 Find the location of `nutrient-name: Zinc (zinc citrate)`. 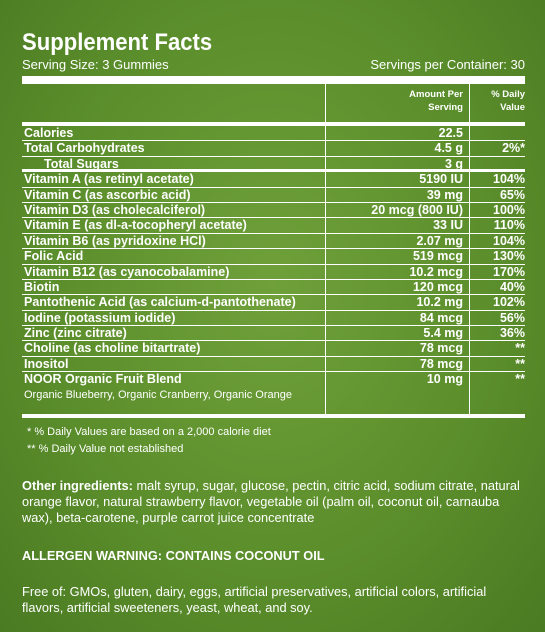

nutrient-name: Zinc (zinc citrate) is located at coordinates (75, 333).